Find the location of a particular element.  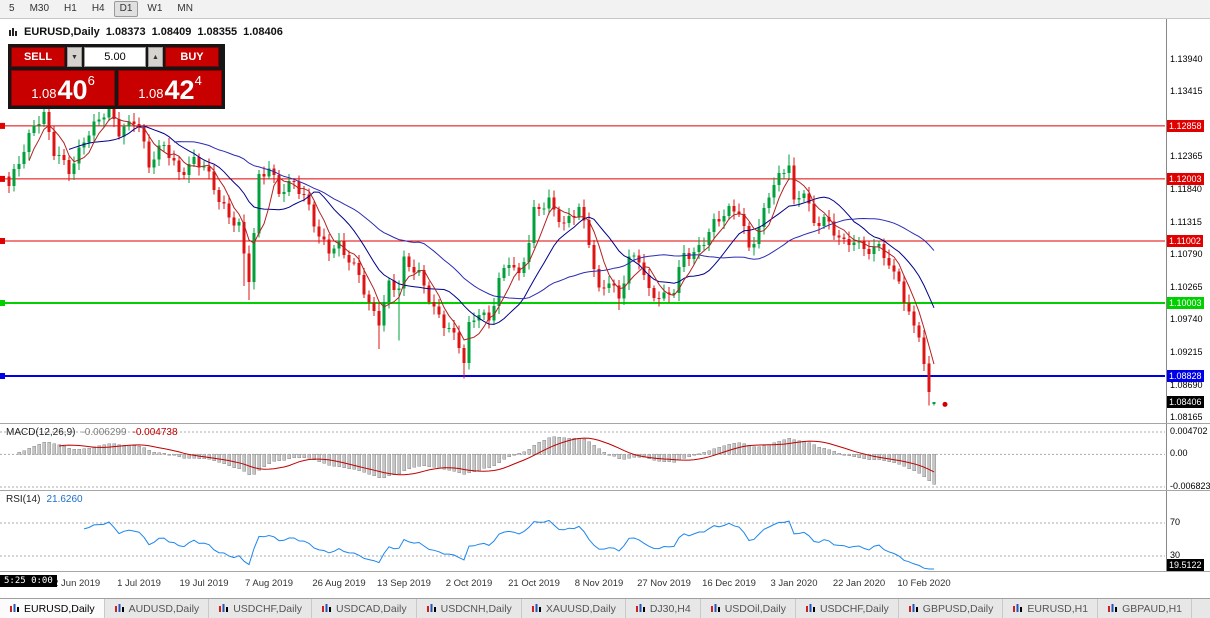

ohlc-open: 1.08373 is located at coordinates (125, 32).